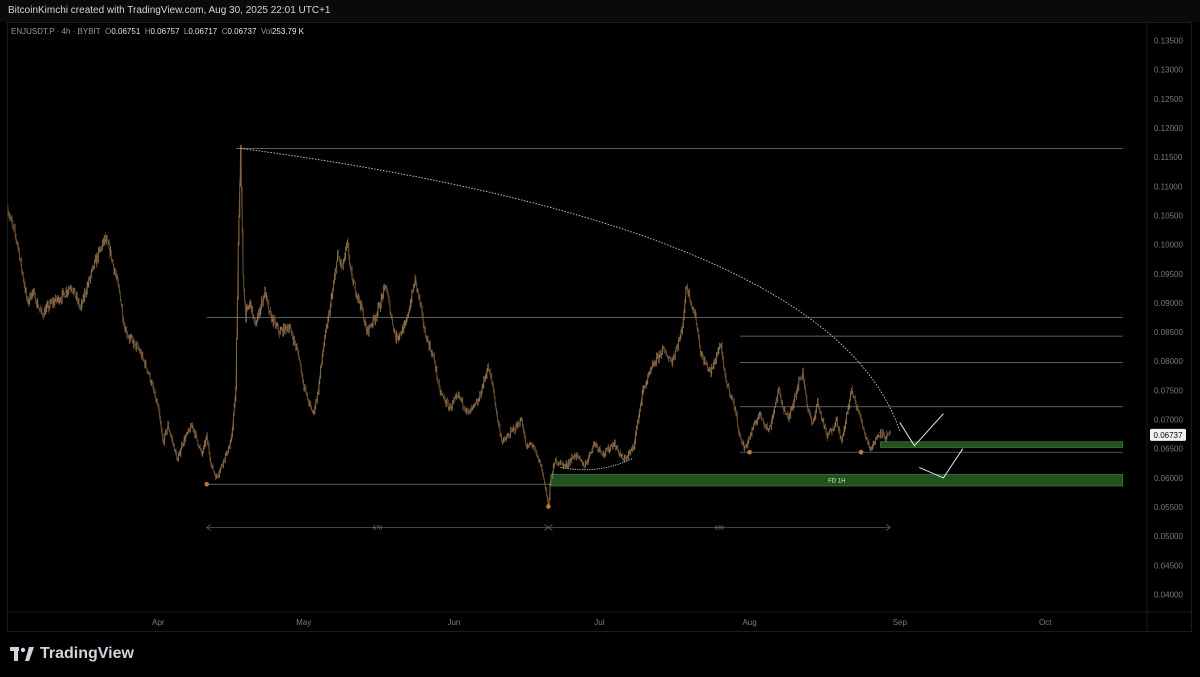  Describe the element at coordinates (1168, 274) in the screenshot. I see `y-tick-label: 0.09500` at that location.